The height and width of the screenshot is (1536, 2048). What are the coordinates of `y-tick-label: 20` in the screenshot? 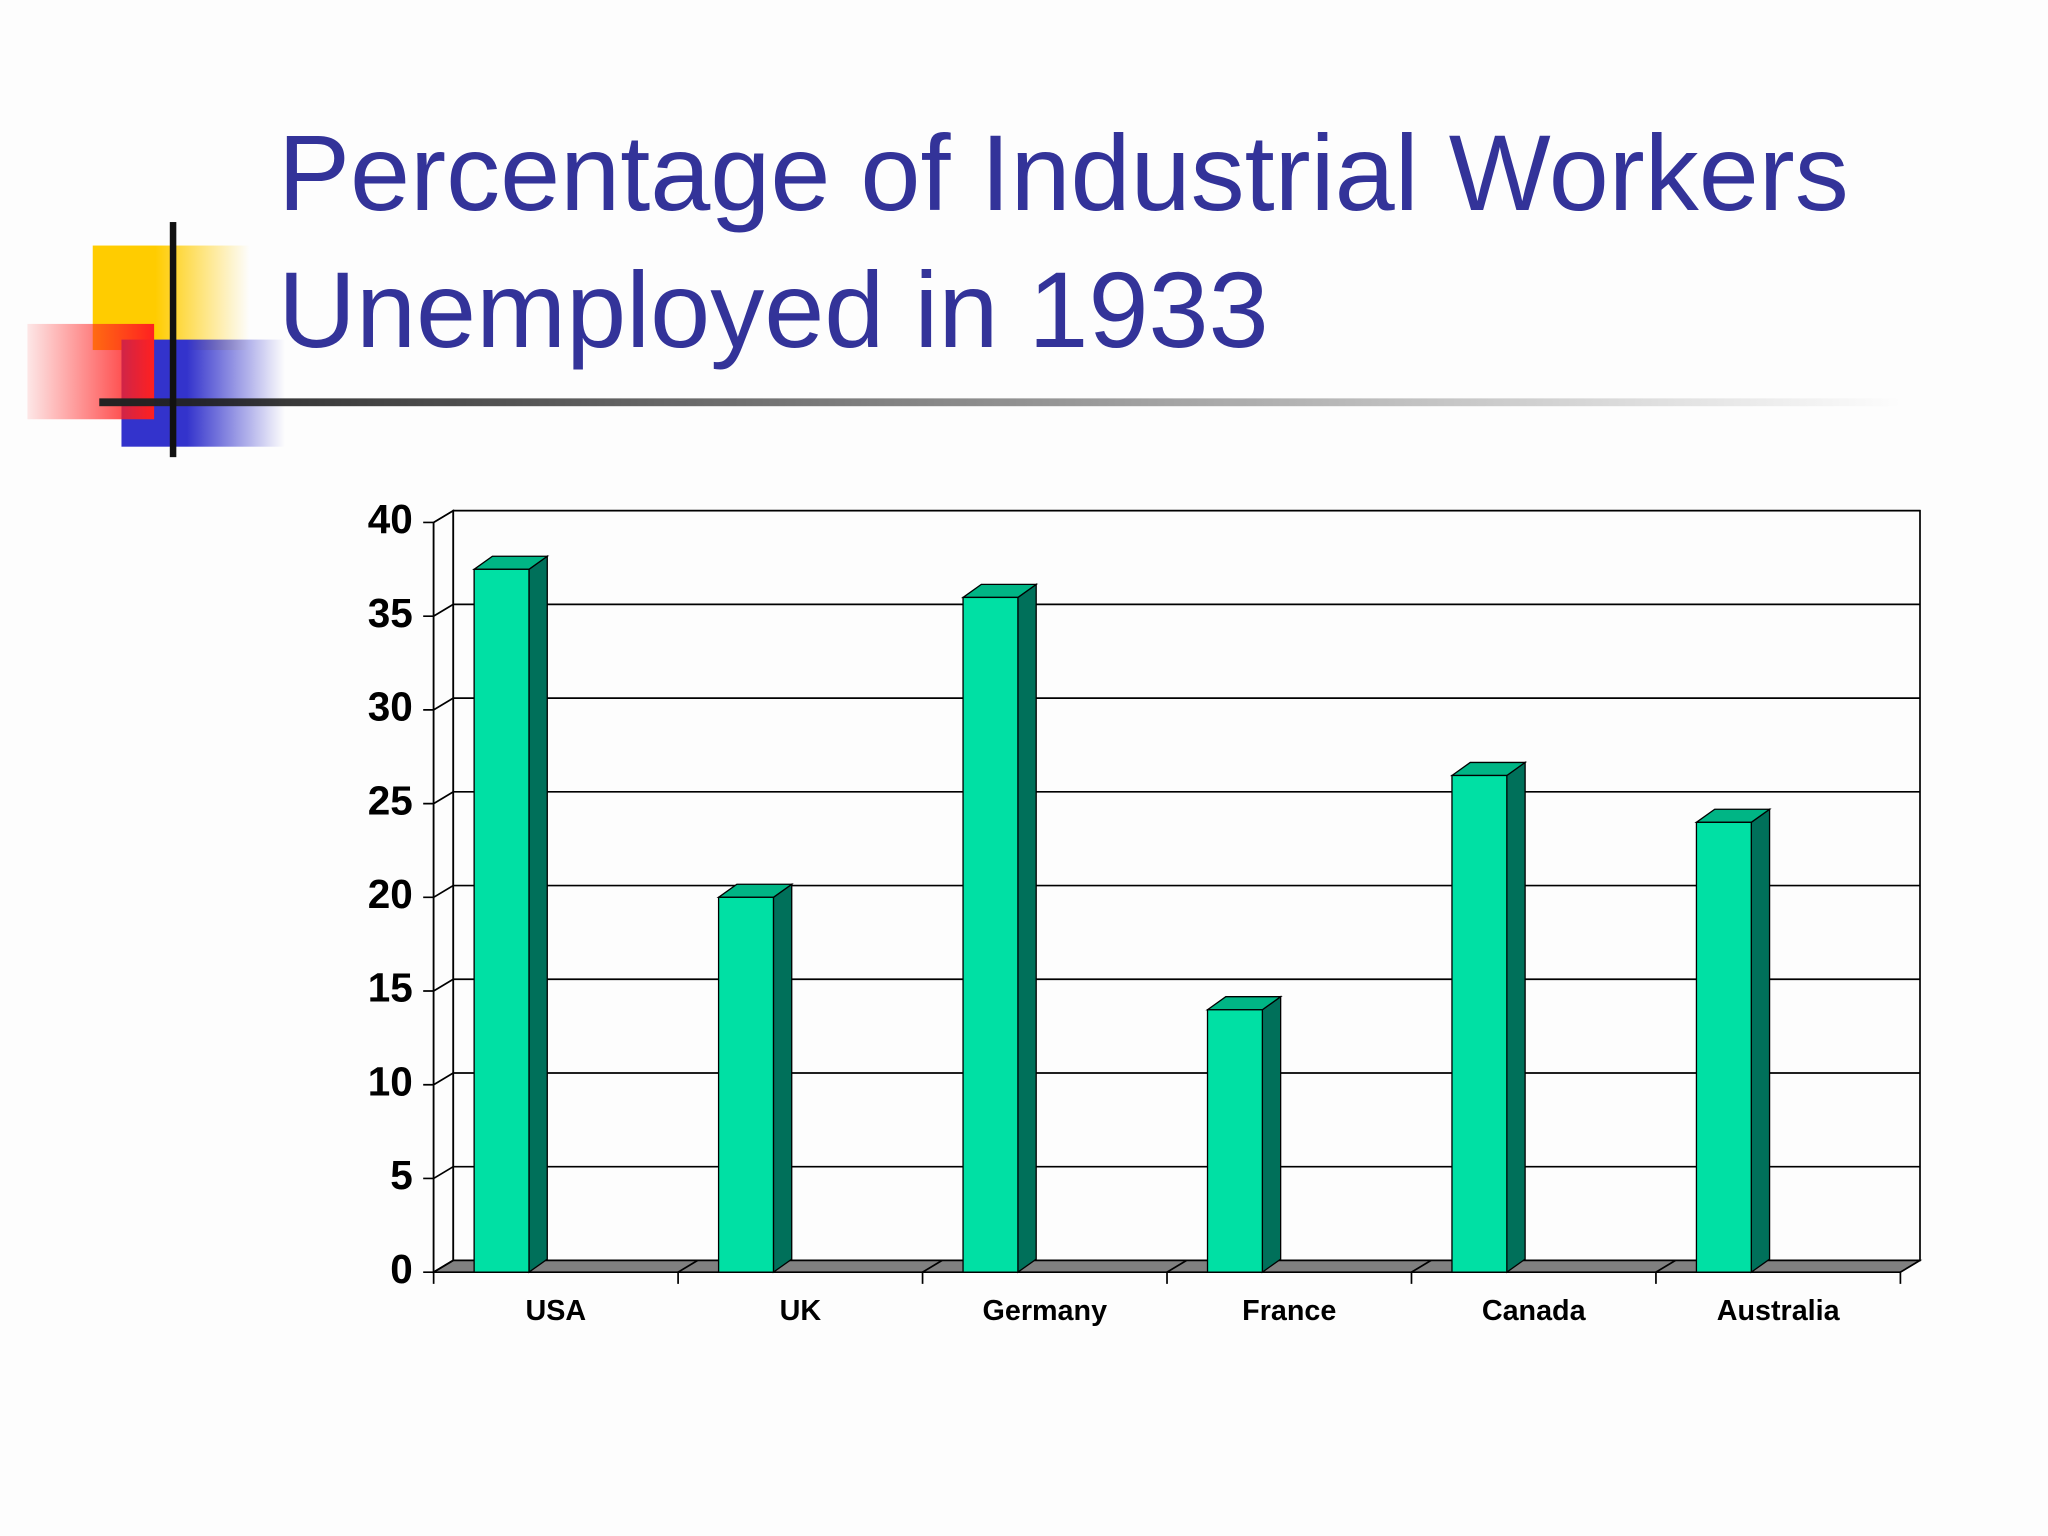 It's located at (390, 894).